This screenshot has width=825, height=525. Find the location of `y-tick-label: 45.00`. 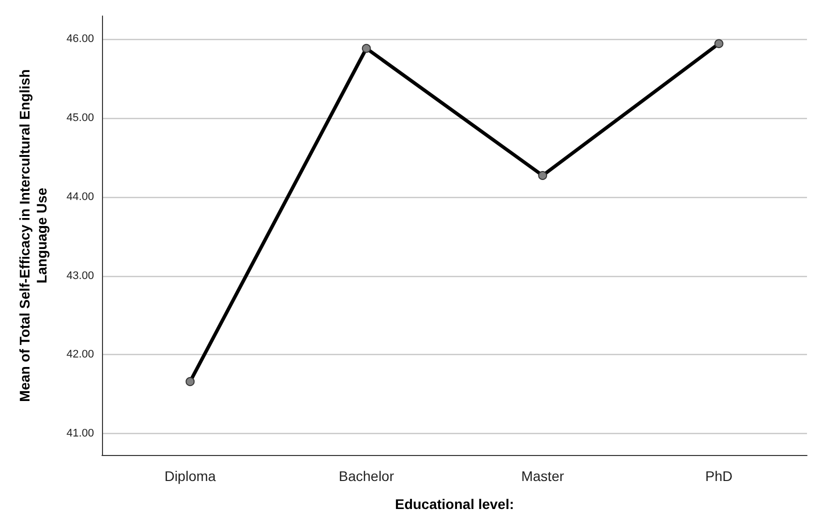

y-tick-label: 45.00 is located at coordinates (80, 118).